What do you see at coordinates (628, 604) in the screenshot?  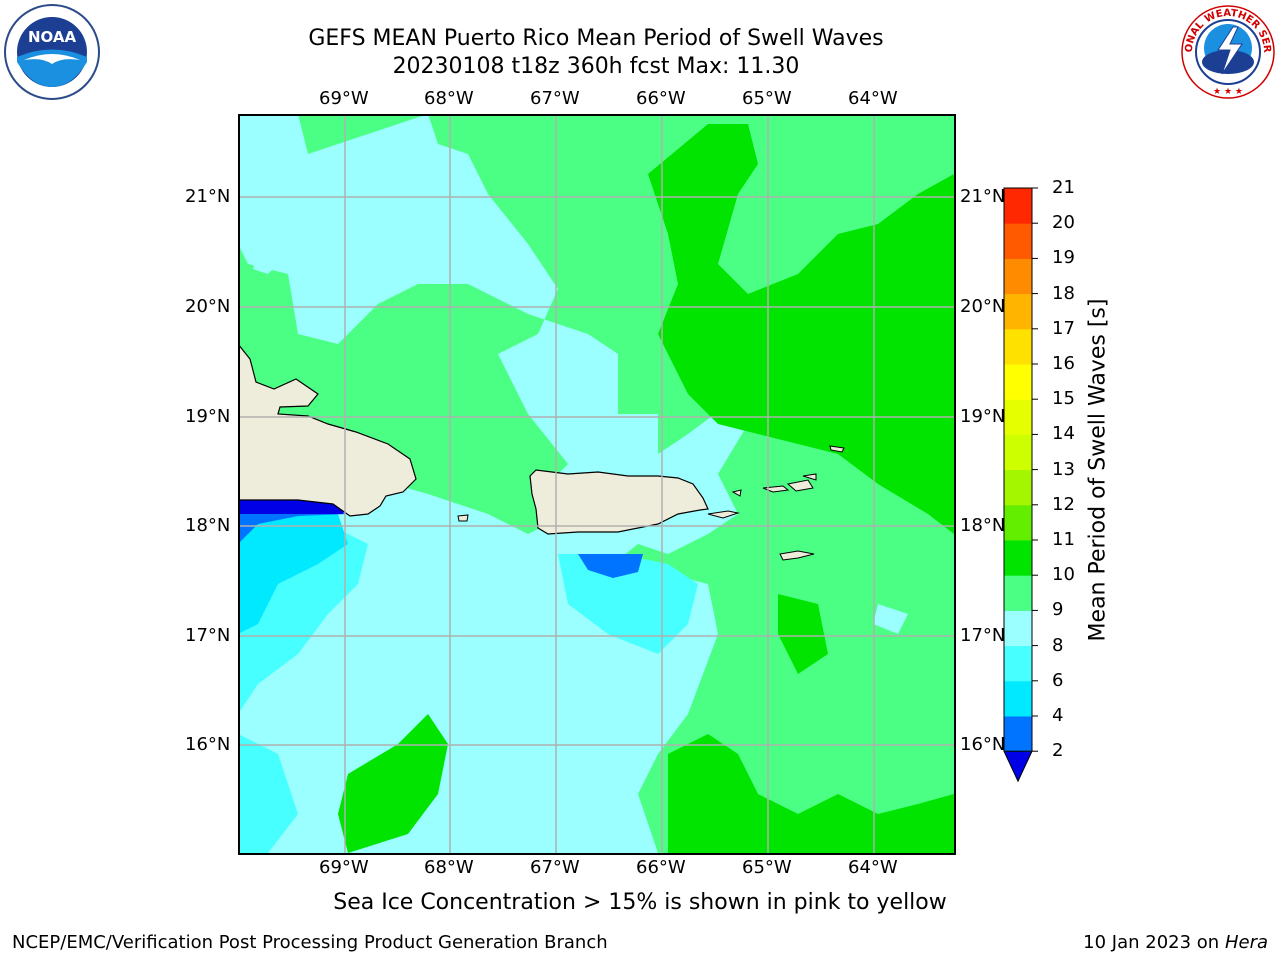 I see `swell-region-6-8-east` at bounding box center [628, 604].